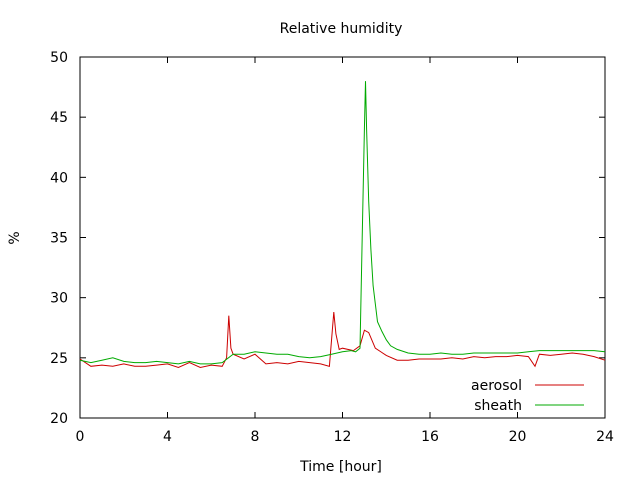 The height and width of the screenshot is (480, 640). Describe the element at coordinates (498, 406) in the screenshot. I see `legend-label-sheath: sheath` at that location.